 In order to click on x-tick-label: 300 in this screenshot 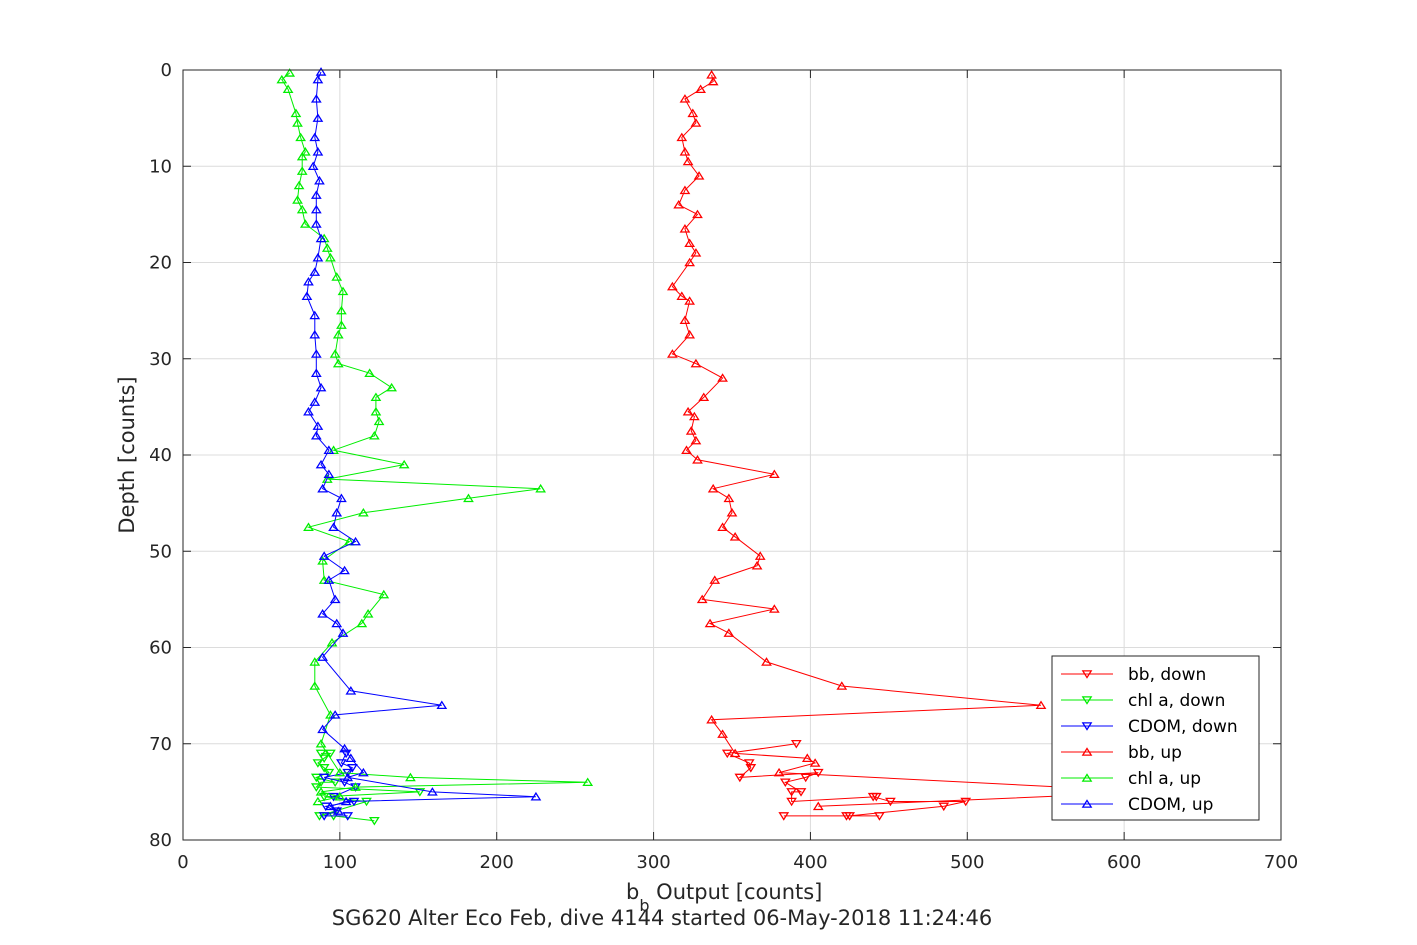, I will do `click(653, 862)`.